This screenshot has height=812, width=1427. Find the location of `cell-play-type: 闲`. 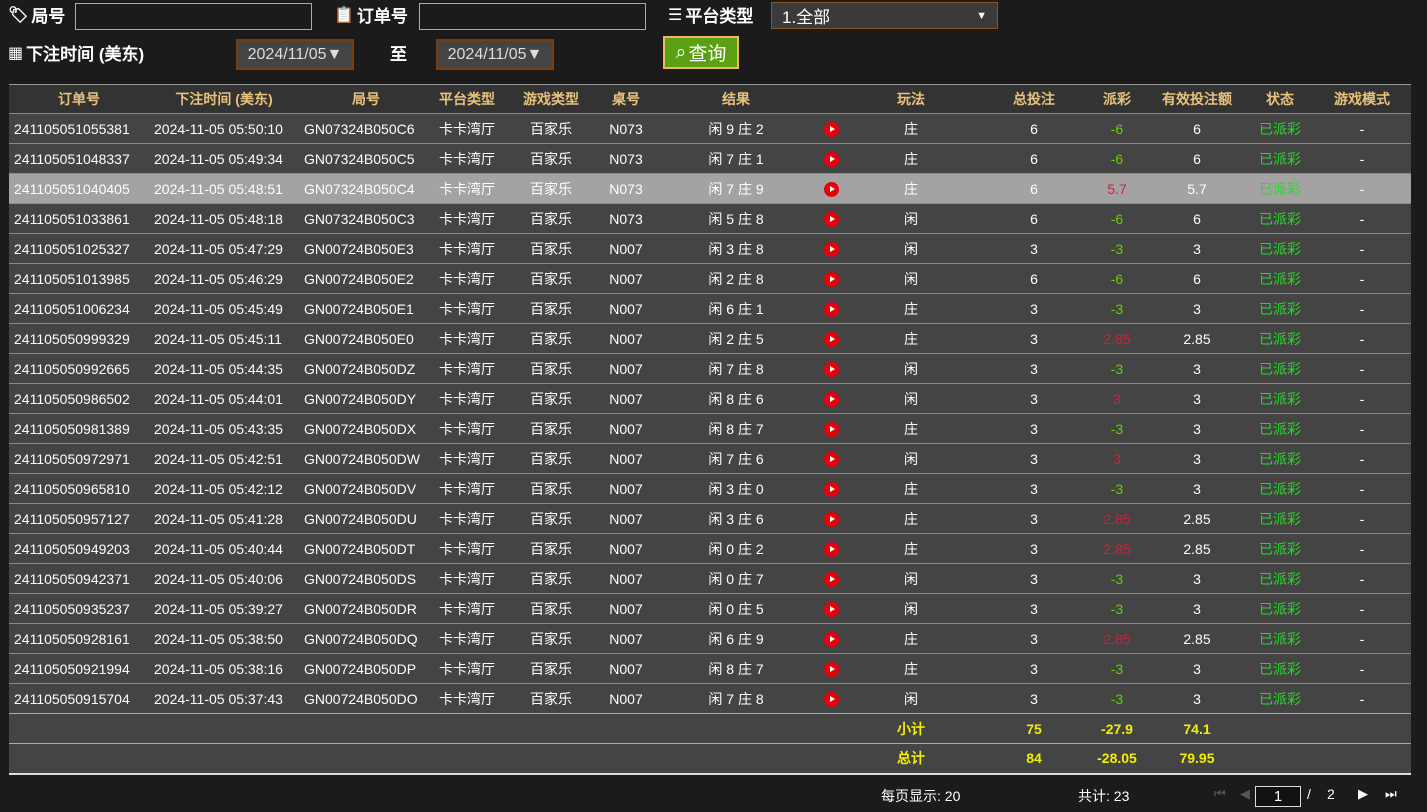

cell-play-type: 闲 is located at coordinates (911, 698).